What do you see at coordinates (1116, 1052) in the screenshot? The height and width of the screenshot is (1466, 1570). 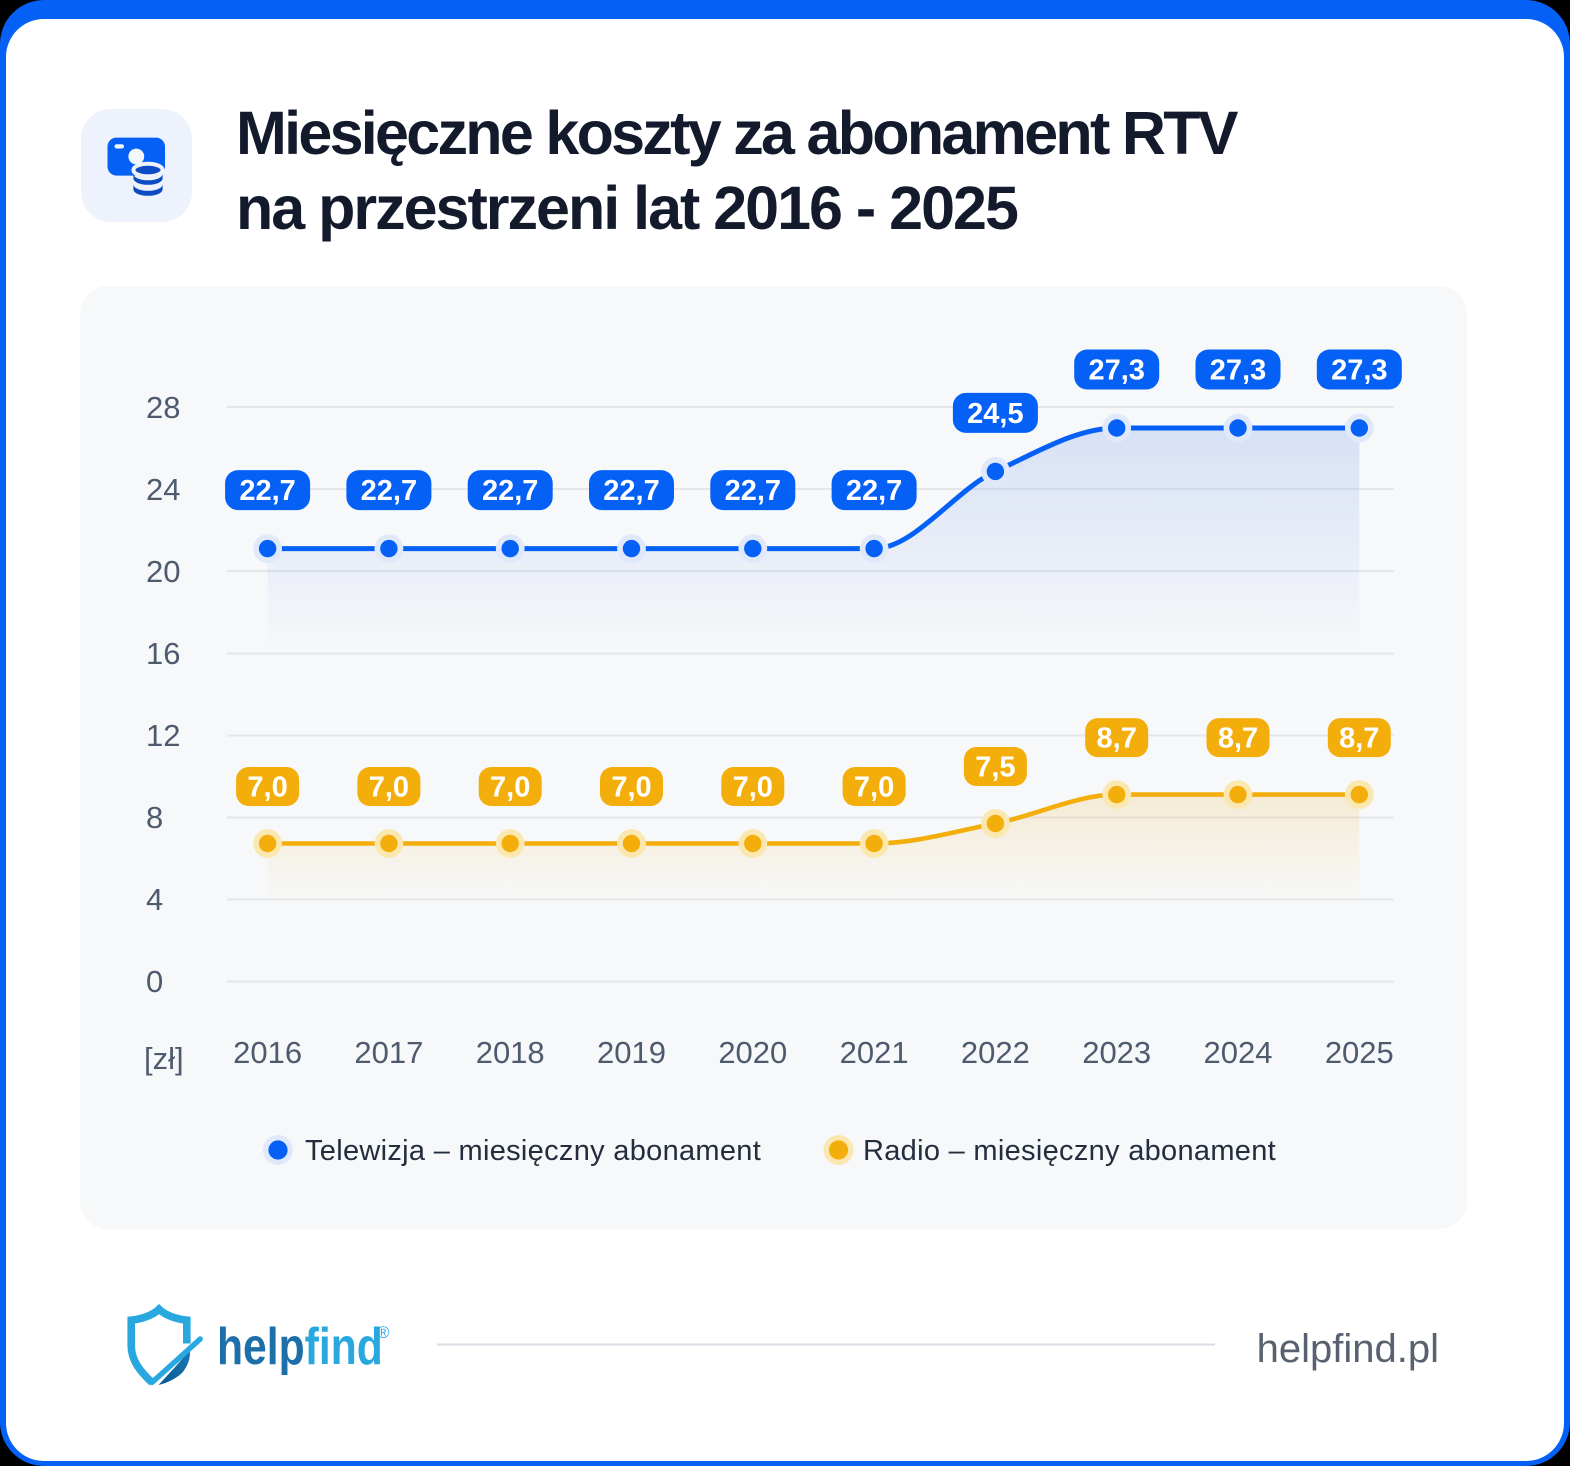 I see `svg-text: 2023` at bounding box center [1116, 1052].